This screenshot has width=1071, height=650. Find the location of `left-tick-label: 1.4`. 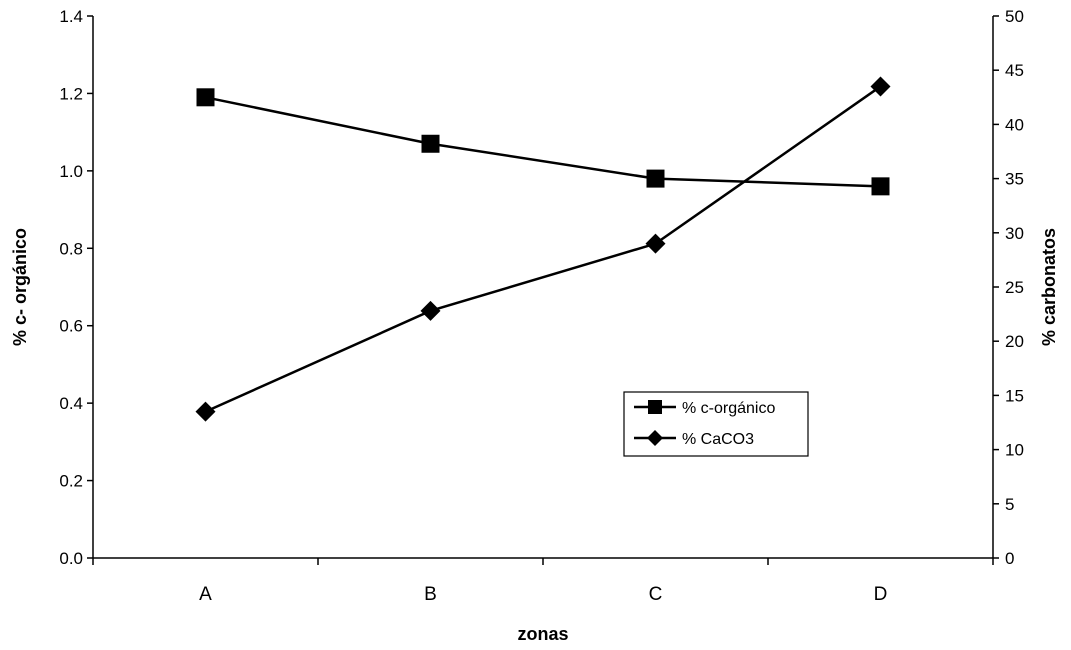

left-tick-label: 1.4 is located at coordinates (71, 16).